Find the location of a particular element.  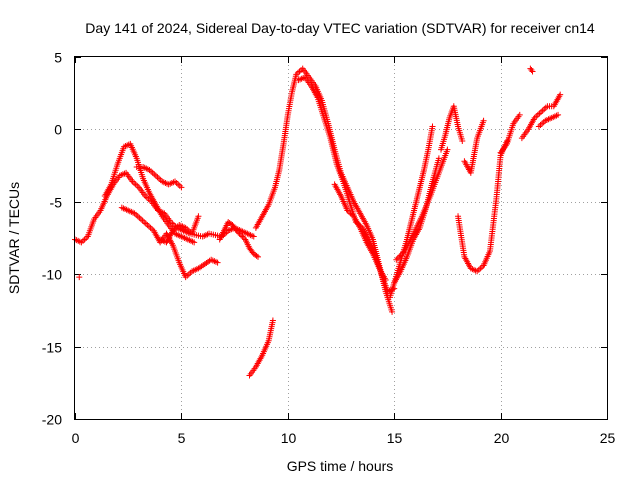

y-tick-label: -10 is located at coordinates (52, 275).